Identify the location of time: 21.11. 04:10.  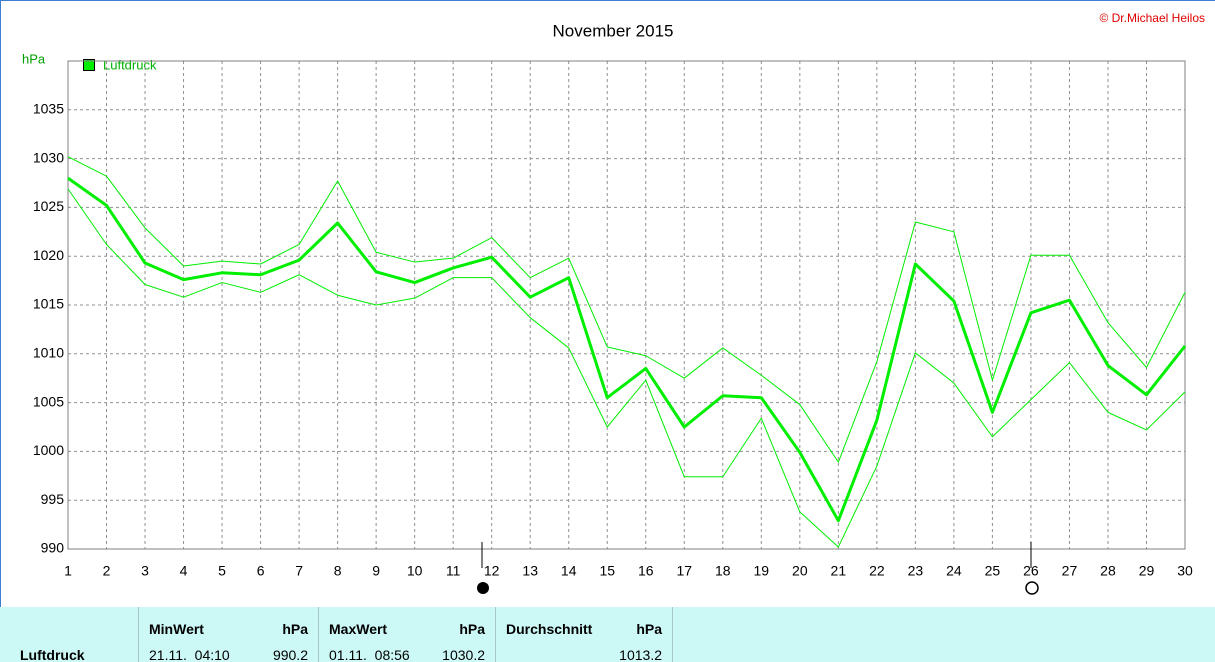
(189, 654).